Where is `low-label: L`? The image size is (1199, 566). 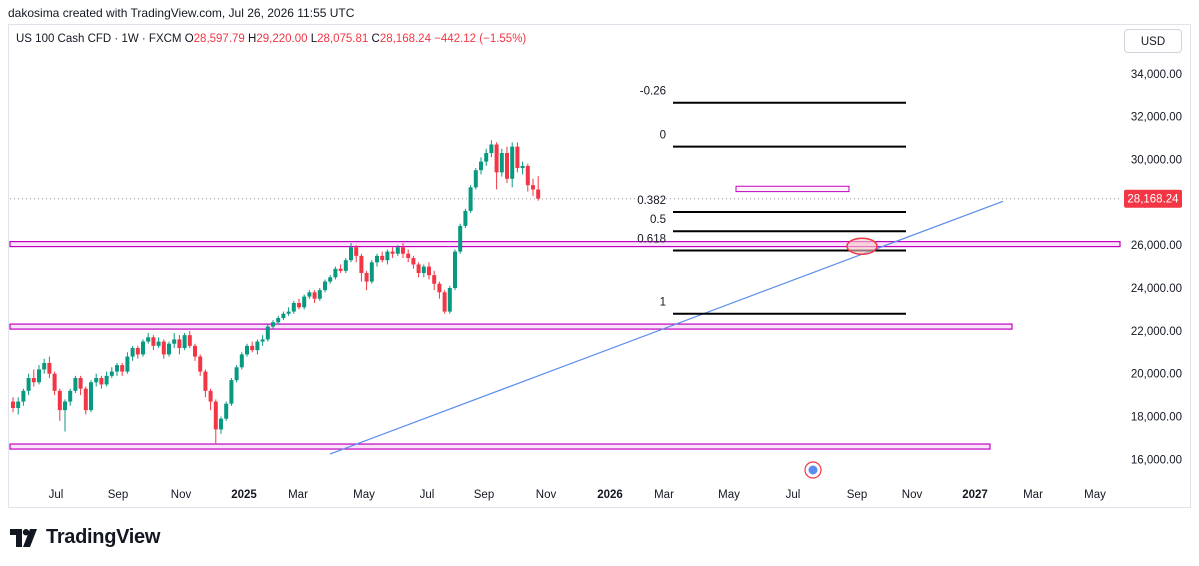 low-label: L is located at coordinates (314, 39).